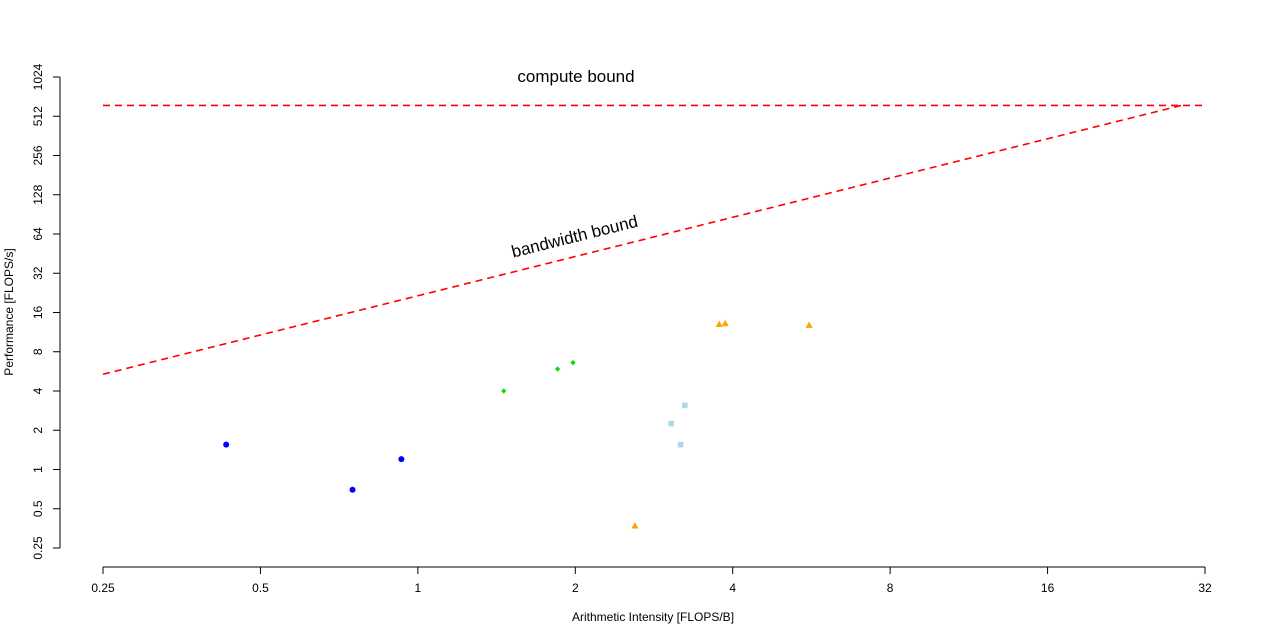  What do you see at coordinates (103, 588) in the screenshot?
I see `x-tick-label: 0.25` at bounding box center [103, 588].